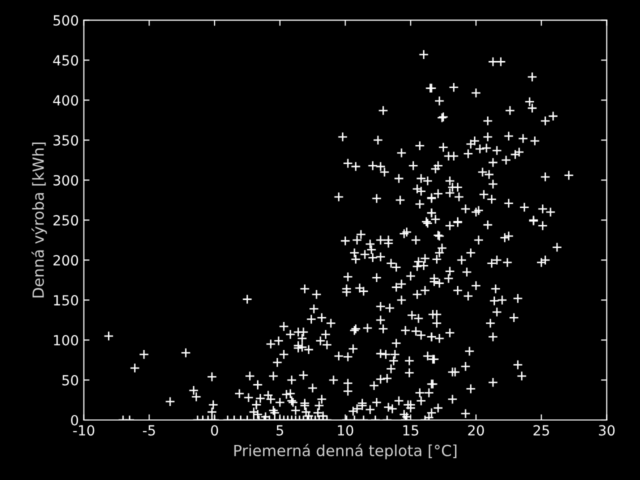 Image resolution: width=640 pixels, height=480 pixels. I want to click on y-tick-label: 250, so click(65, 220).